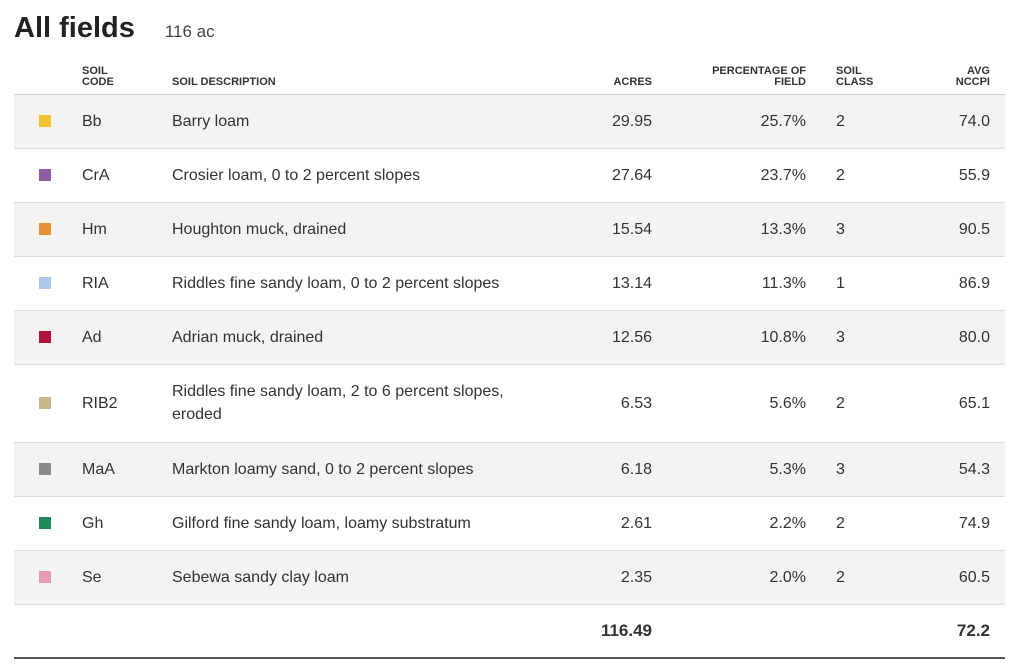 Image resolution: width=1024 pixels, height=666 pixels. Describe the element at coordinates (729, 403) in the screenshot. I see `percentage-cell: 5.6%` at that location.